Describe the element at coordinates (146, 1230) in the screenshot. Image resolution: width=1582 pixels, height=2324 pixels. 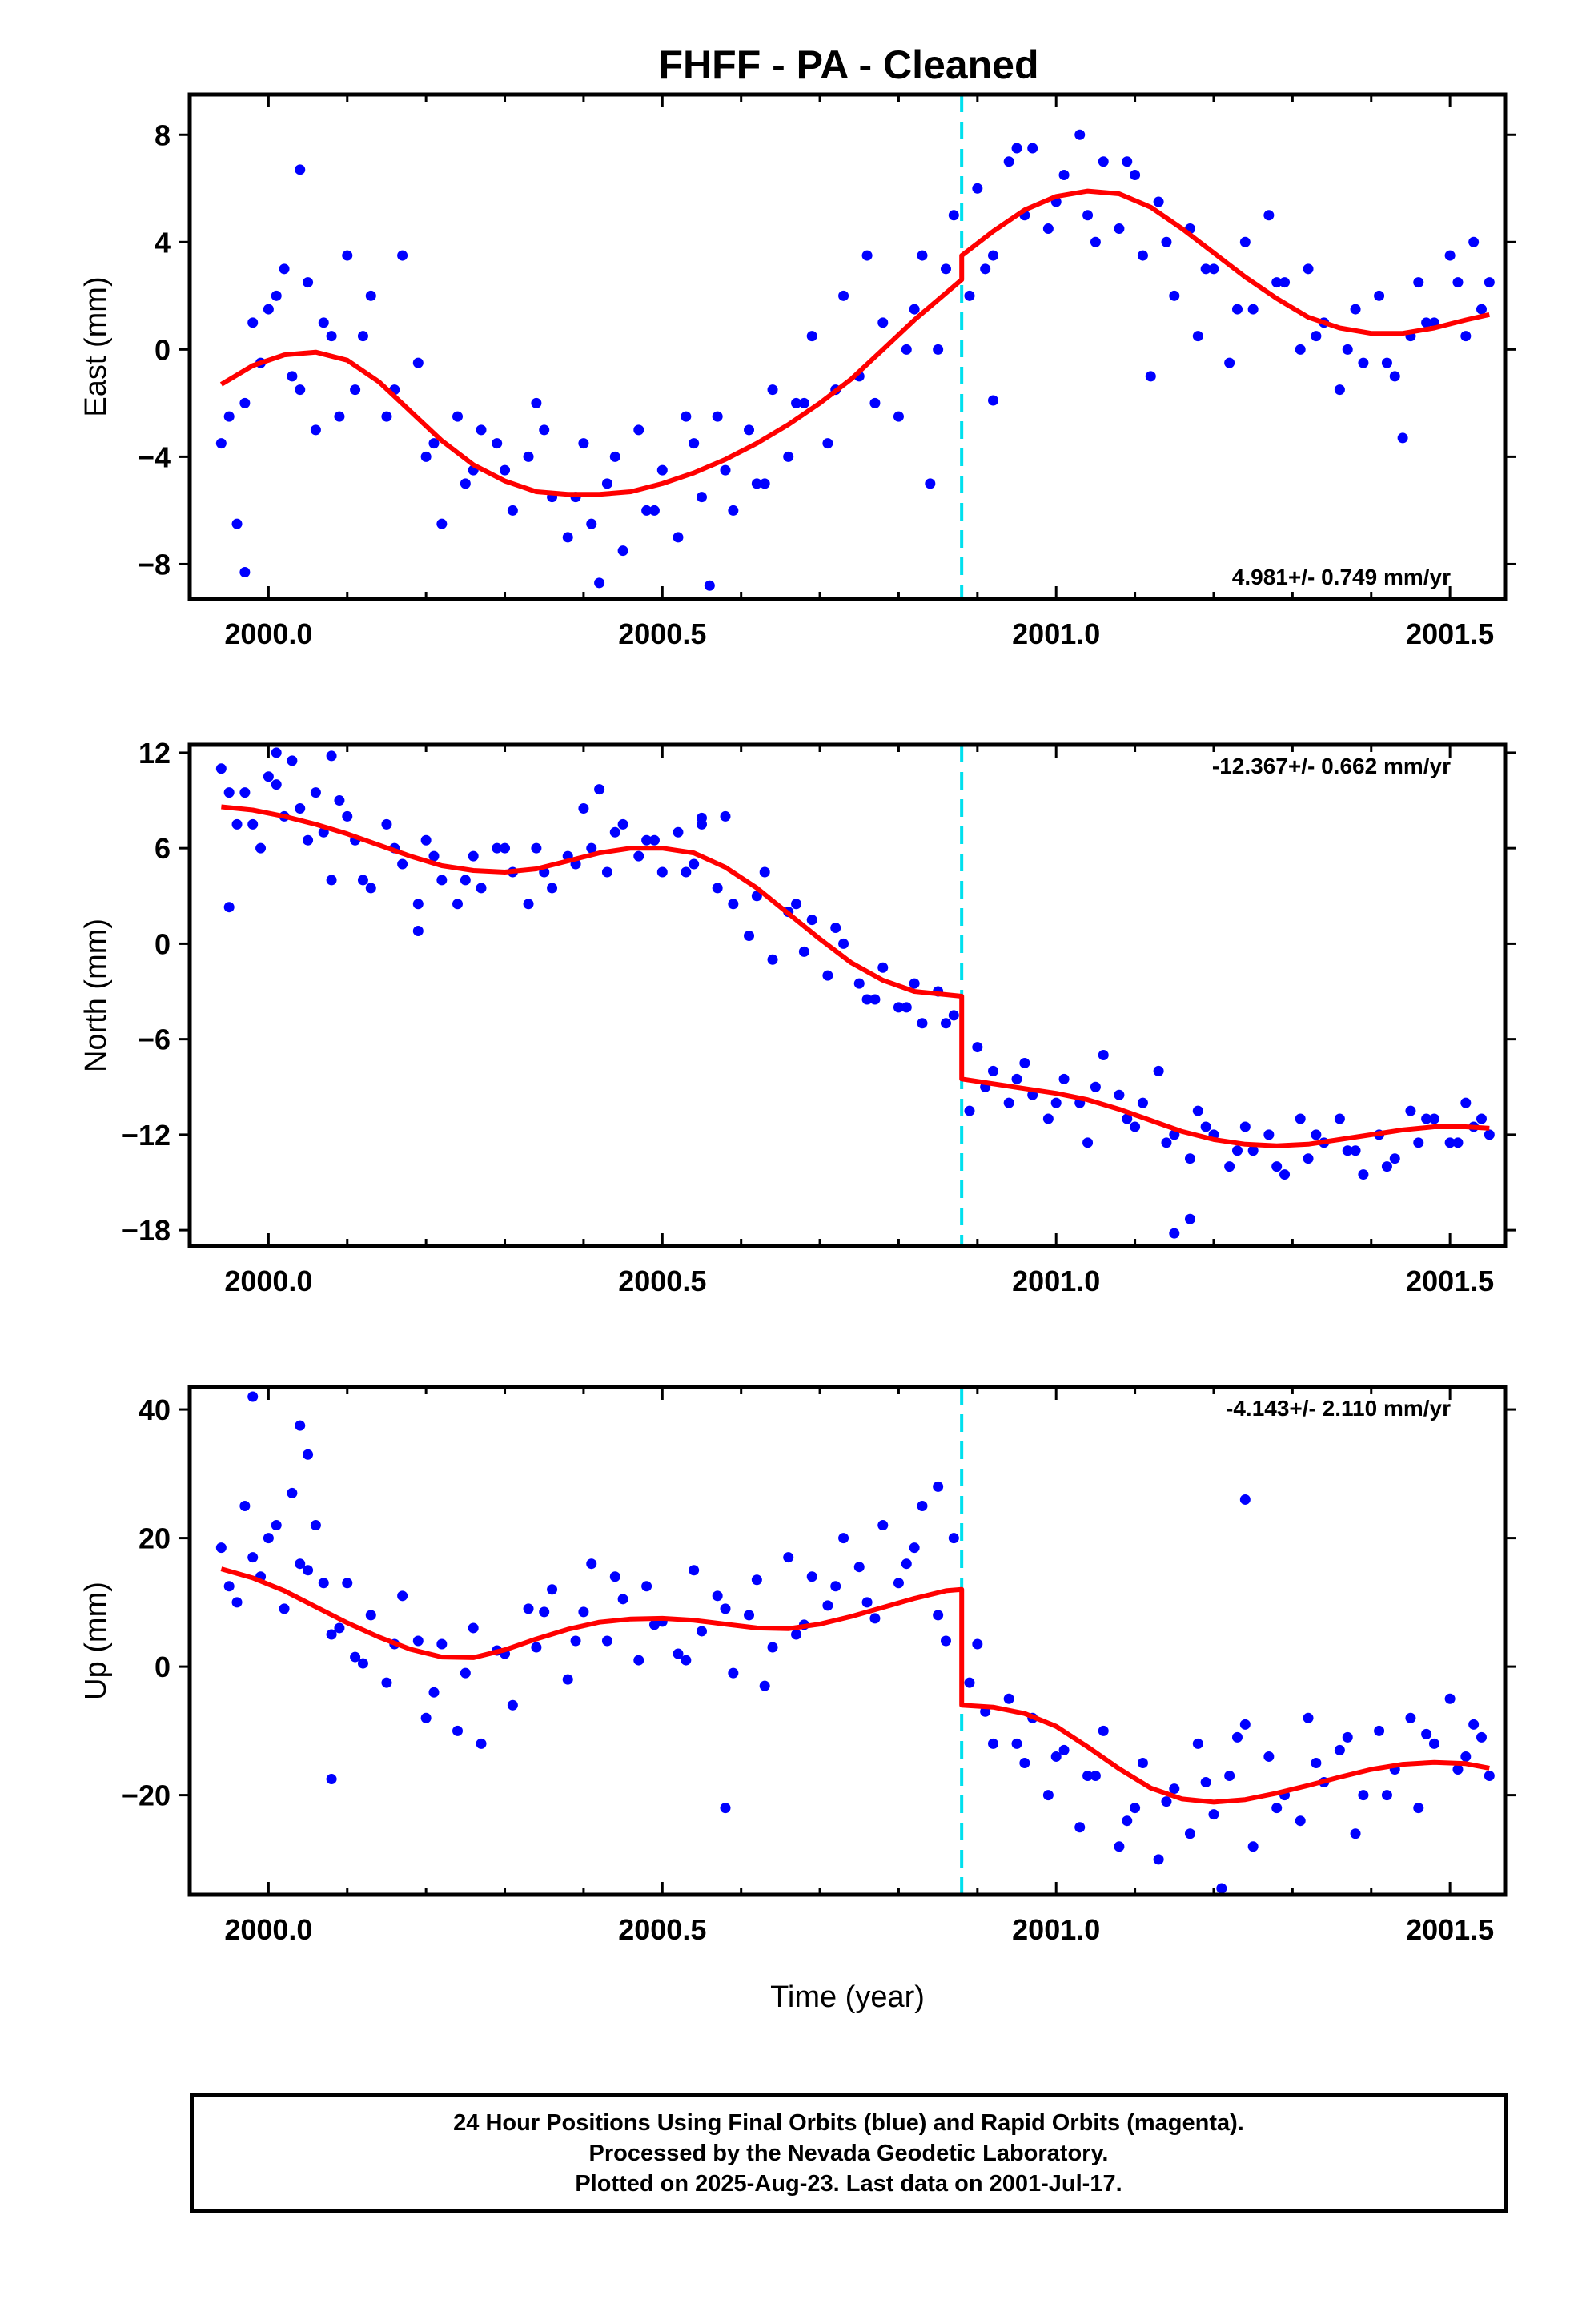
I see `y-tick-label: −18` at that location.